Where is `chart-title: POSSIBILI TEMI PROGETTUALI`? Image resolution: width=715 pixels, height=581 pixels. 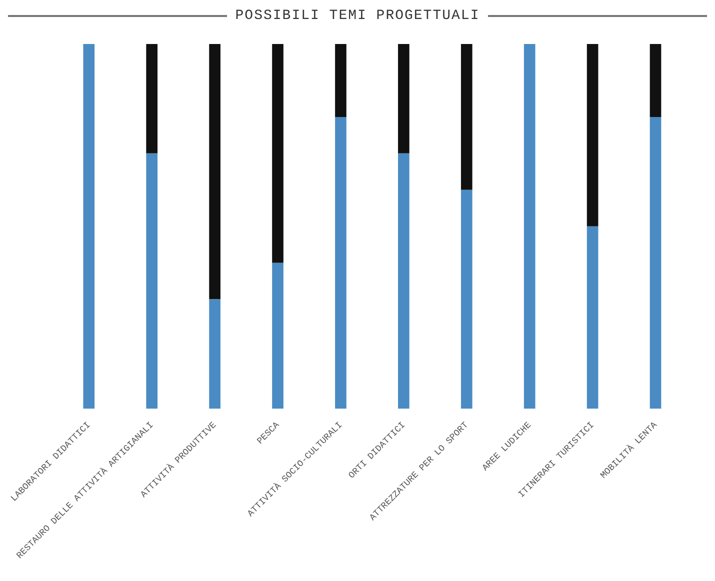
chart-title: POSSIBILI TEMI PROGETTUALI is located at coordinates (357, 16).